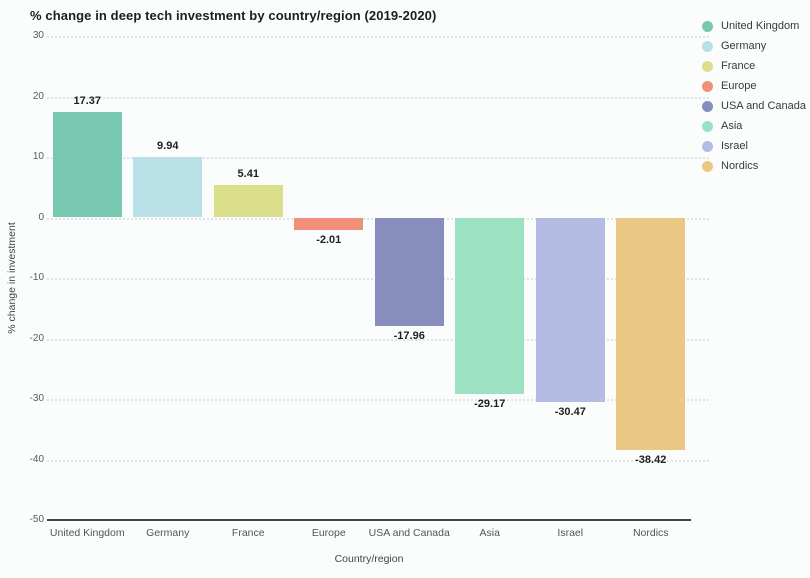  What do you see at coordinates (760, 26) in the screenshot?
I see `legend-label: United Kingdom` at bounding box center [760, 26].